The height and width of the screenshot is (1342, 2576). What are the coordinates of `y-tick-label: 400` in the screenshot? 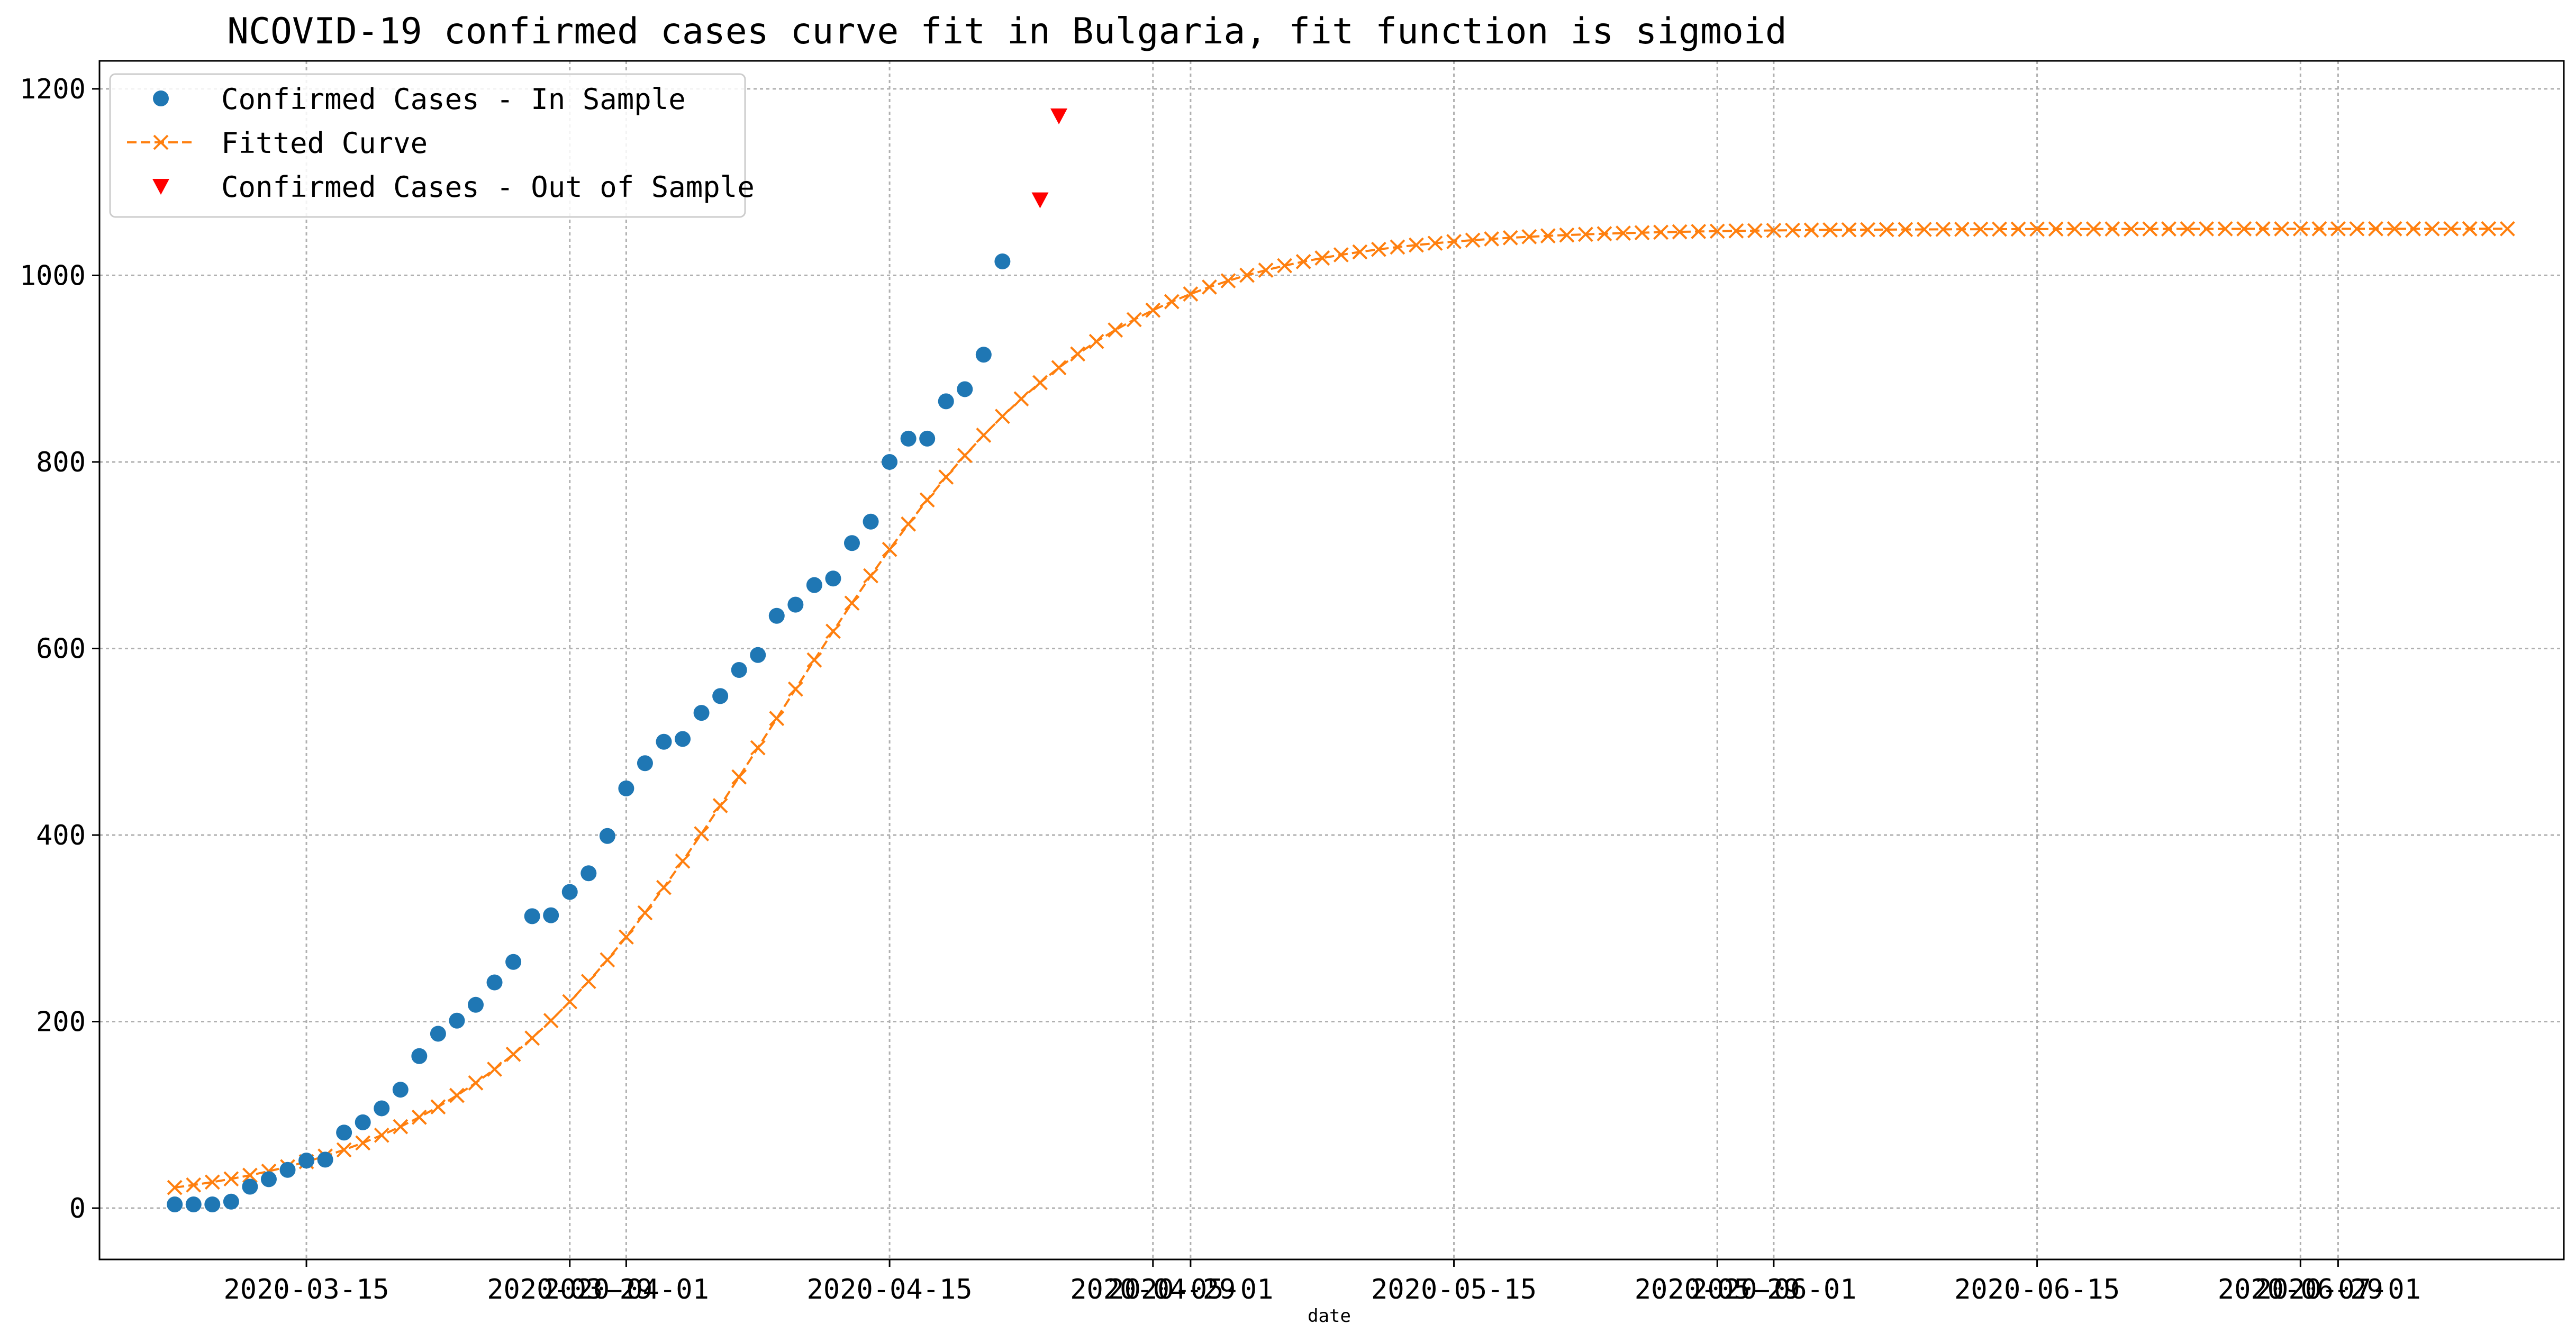 It's located at (61, 835).